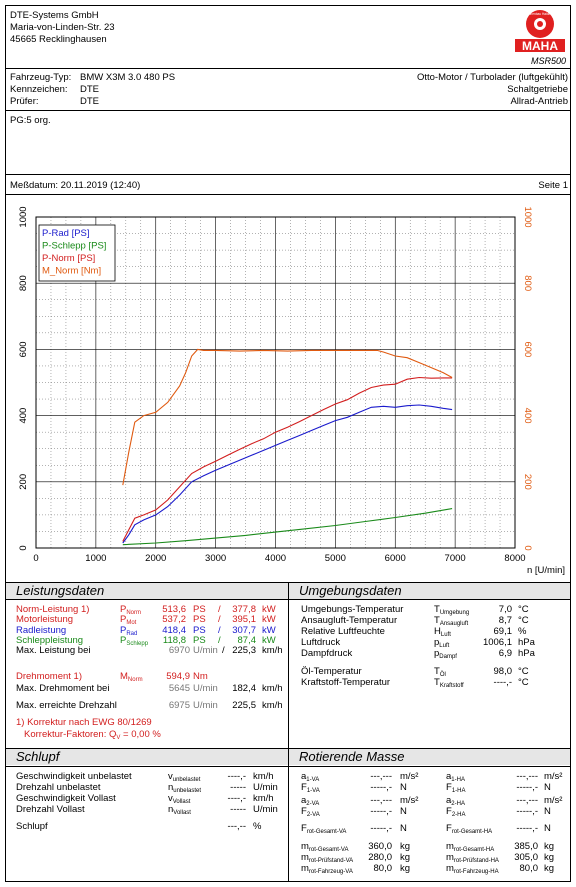 The width and height of the screenshot is (576, 887). Describe the element at coordinates (62, 27) in the screenshot. I see `company-street: Maria-von-Linden-Str. 23` at that location.